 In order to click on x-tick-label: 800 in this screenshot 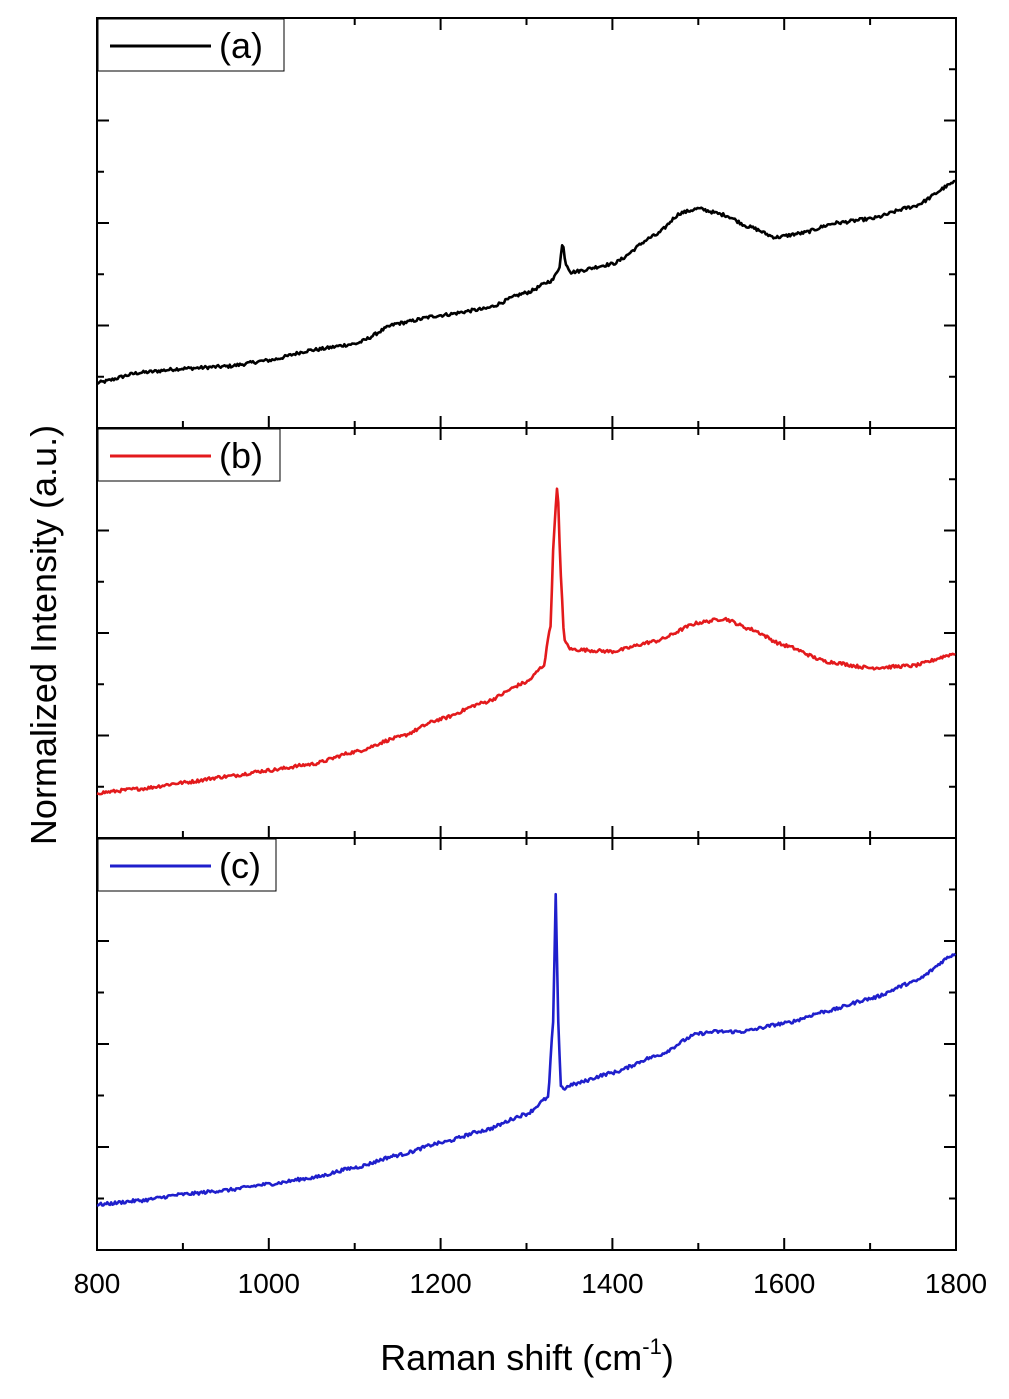, I will do `click(97, 1283)`.